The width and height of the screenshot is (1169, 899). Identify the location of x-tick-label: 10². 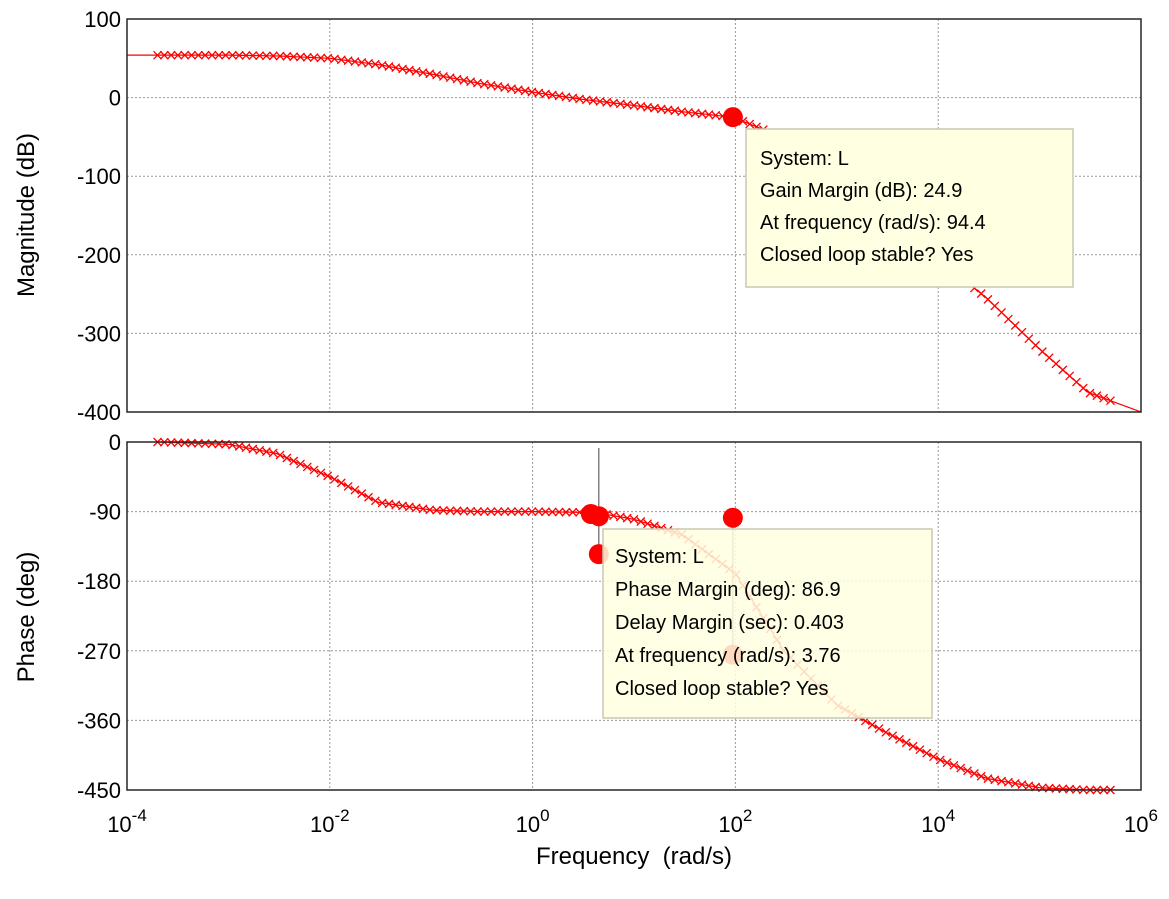
(735, 821).